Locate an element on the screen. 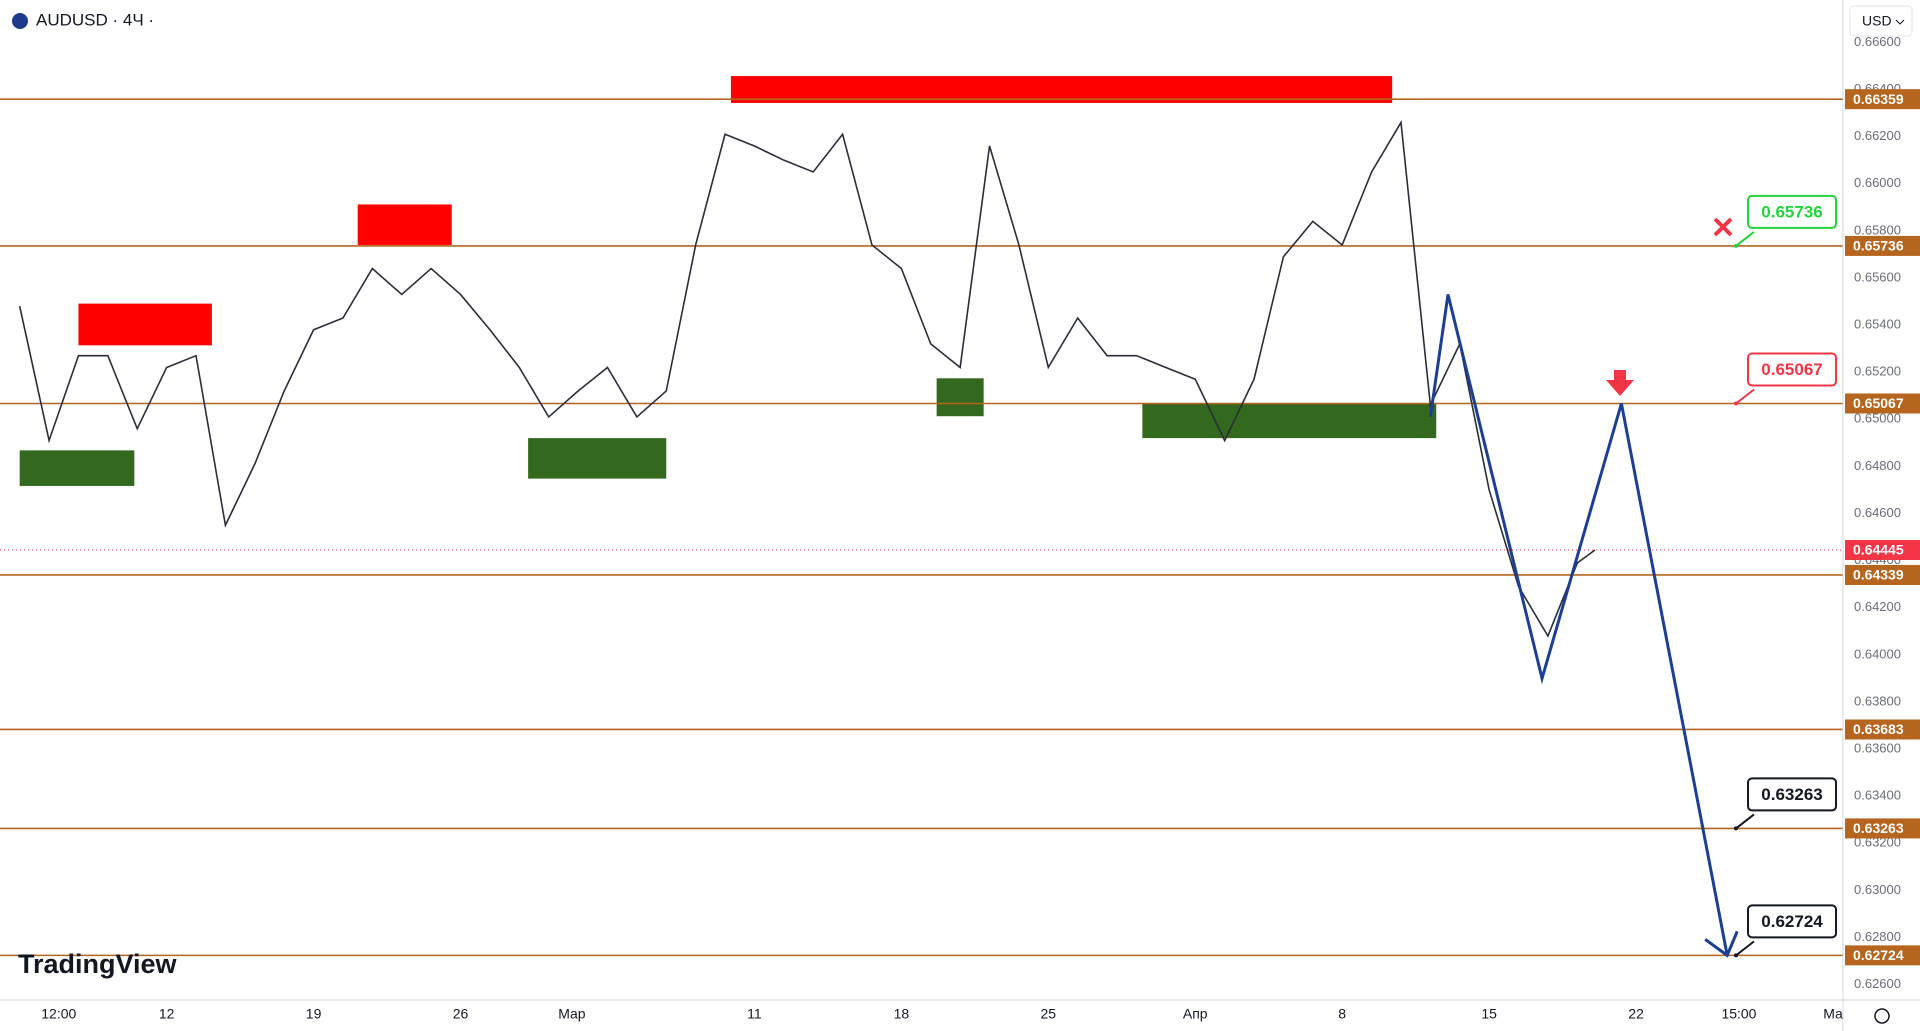 Image resolution: width=1920 pixels, height=1031 pixels. x-tick-label: Мар is located at coordinates (572, 1014).